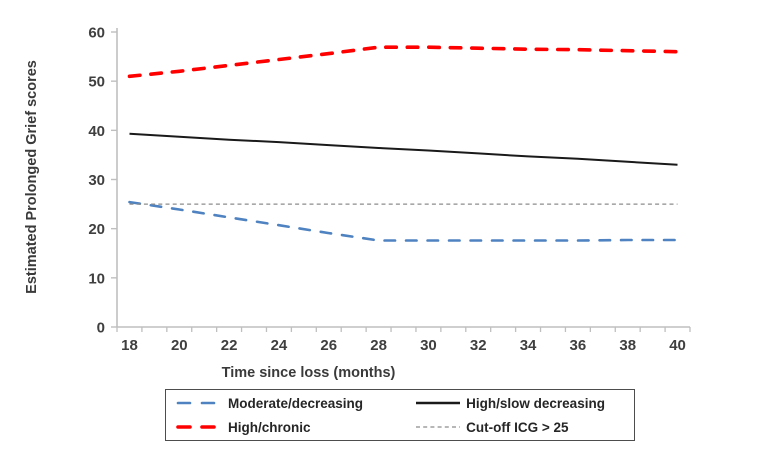 This screenshot has width=761, height=457. I want to click on y-tick-label: 10, so click(96, 278).